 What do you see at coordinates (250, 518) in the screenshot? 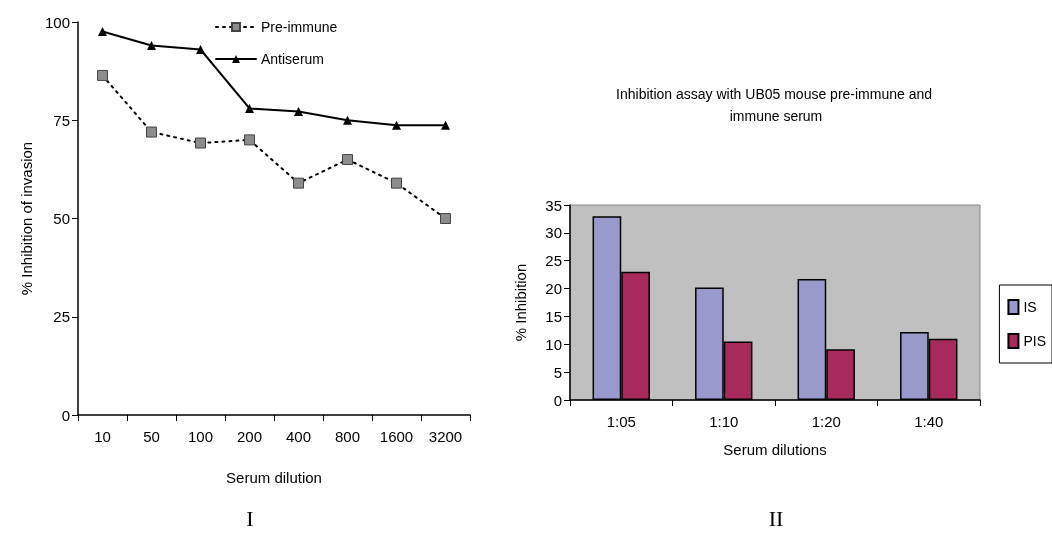
I see `text: I` at bounding box center [250, 518].